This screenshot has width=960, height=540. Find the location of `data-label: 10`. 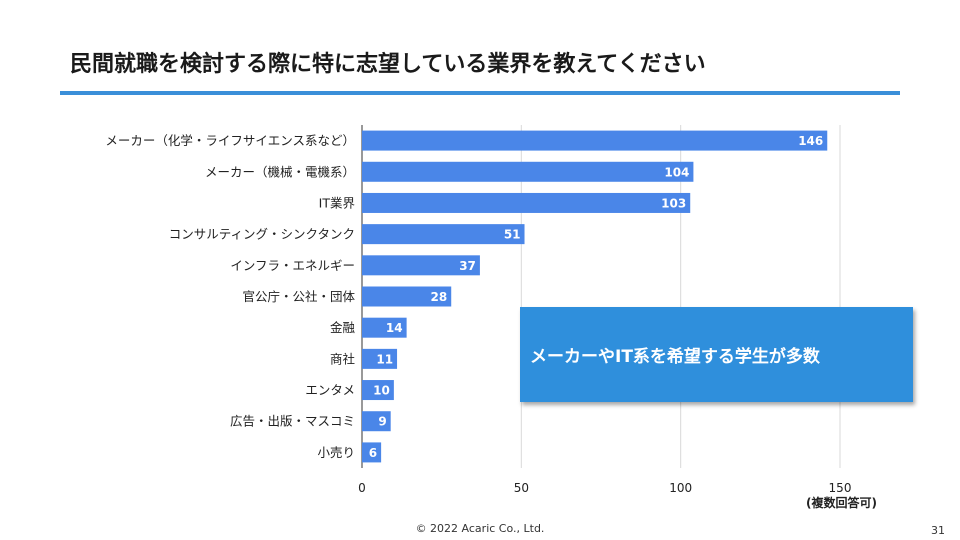

data-label: 10 is located at coordinates (381, 391).